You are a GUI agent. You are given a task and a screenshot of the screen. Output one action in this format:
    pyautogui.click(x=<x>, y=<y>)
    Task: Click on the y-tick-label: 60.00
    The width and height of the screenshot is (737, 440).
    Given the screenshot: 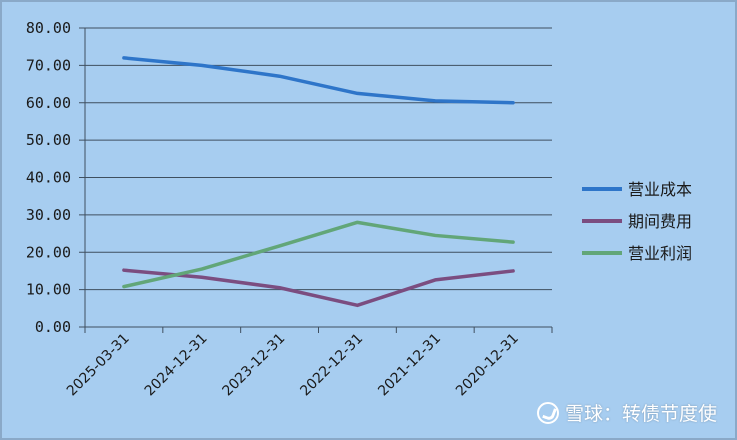 What is the action you would take?
    pyautogui.click(x=48, y=103)
    